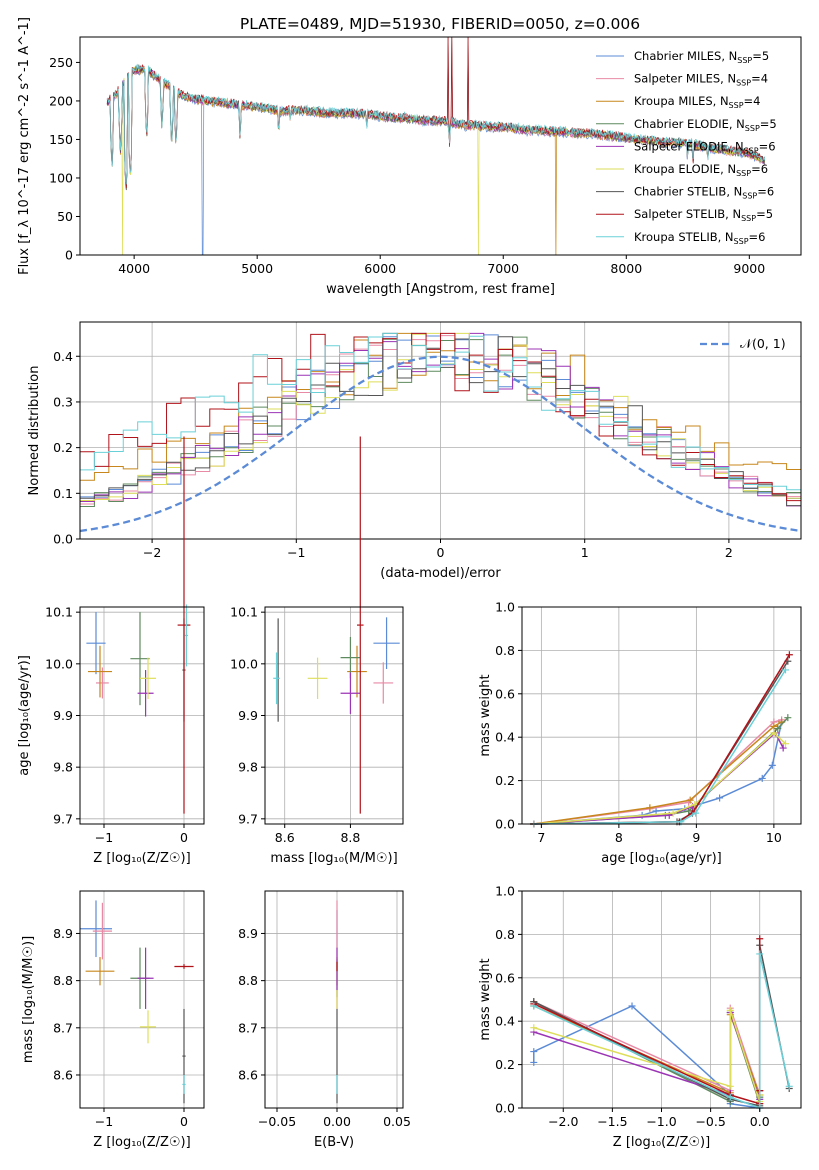 The image size is (819, 1170). What do you see at coordinates (505, 607) in the screenshot?
I see `mass_weight_vs_age-ytick-label-5: 1.0` at bounding box center [505, 607].